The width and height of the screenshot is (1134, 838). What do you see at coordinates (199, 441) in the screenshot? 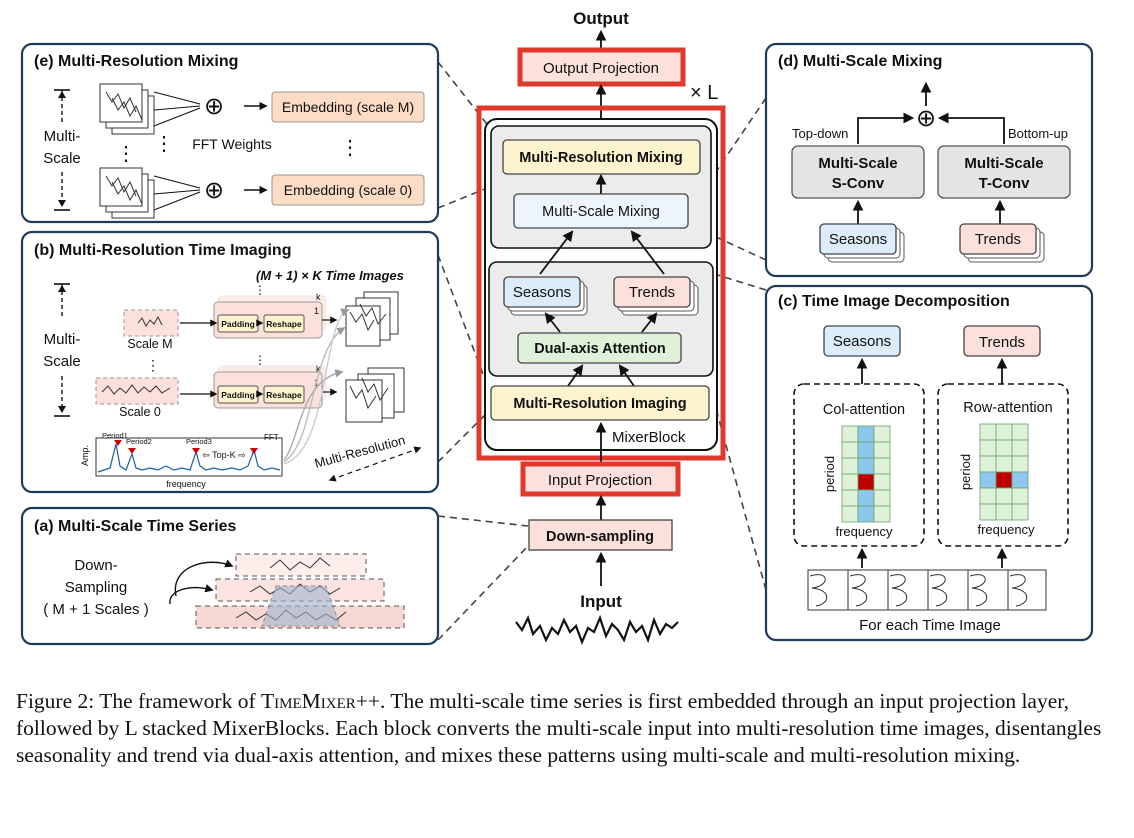
I see `panel-b-period3: Period3` at bounding box center [199, 441].